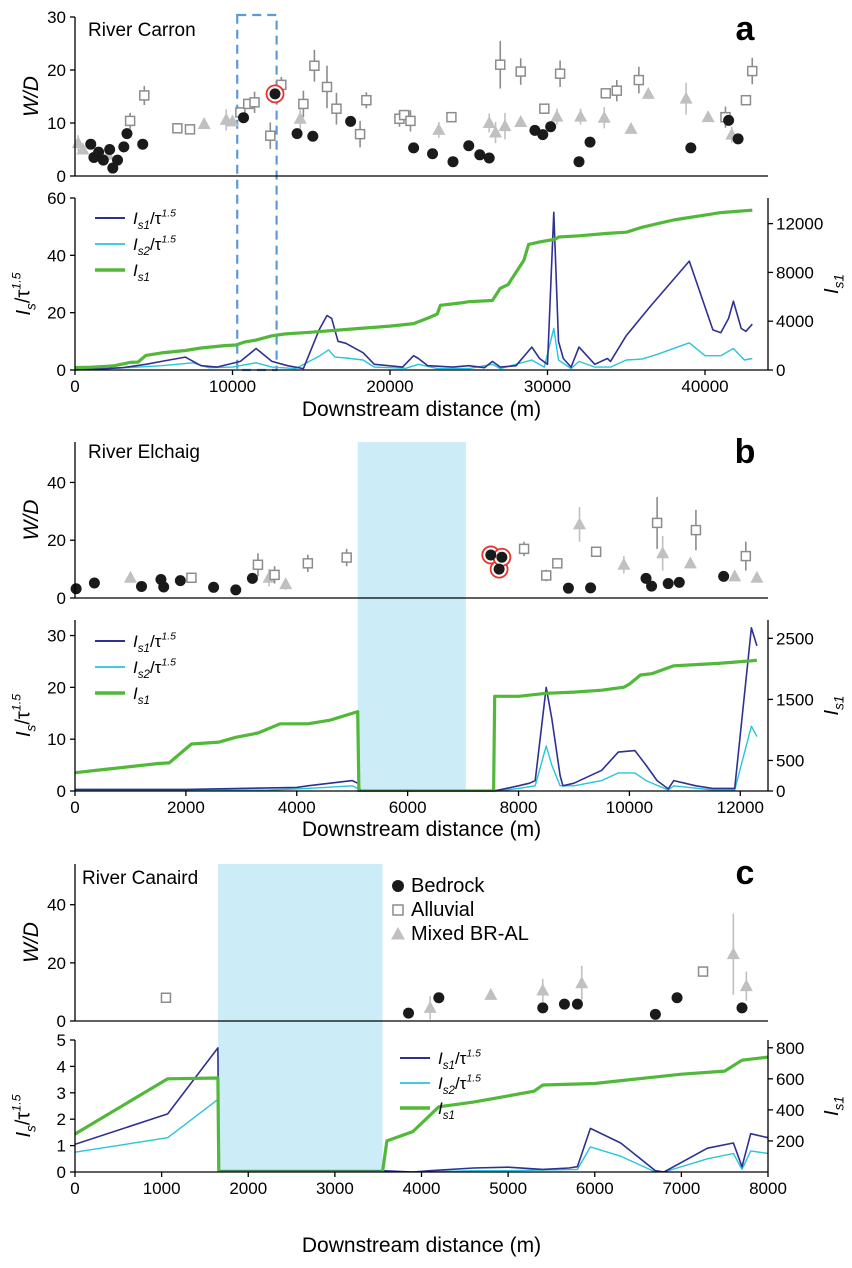 This screenshot has width=852, height=1268. I want to click on panel-b-letter: b, so click(745, 452).